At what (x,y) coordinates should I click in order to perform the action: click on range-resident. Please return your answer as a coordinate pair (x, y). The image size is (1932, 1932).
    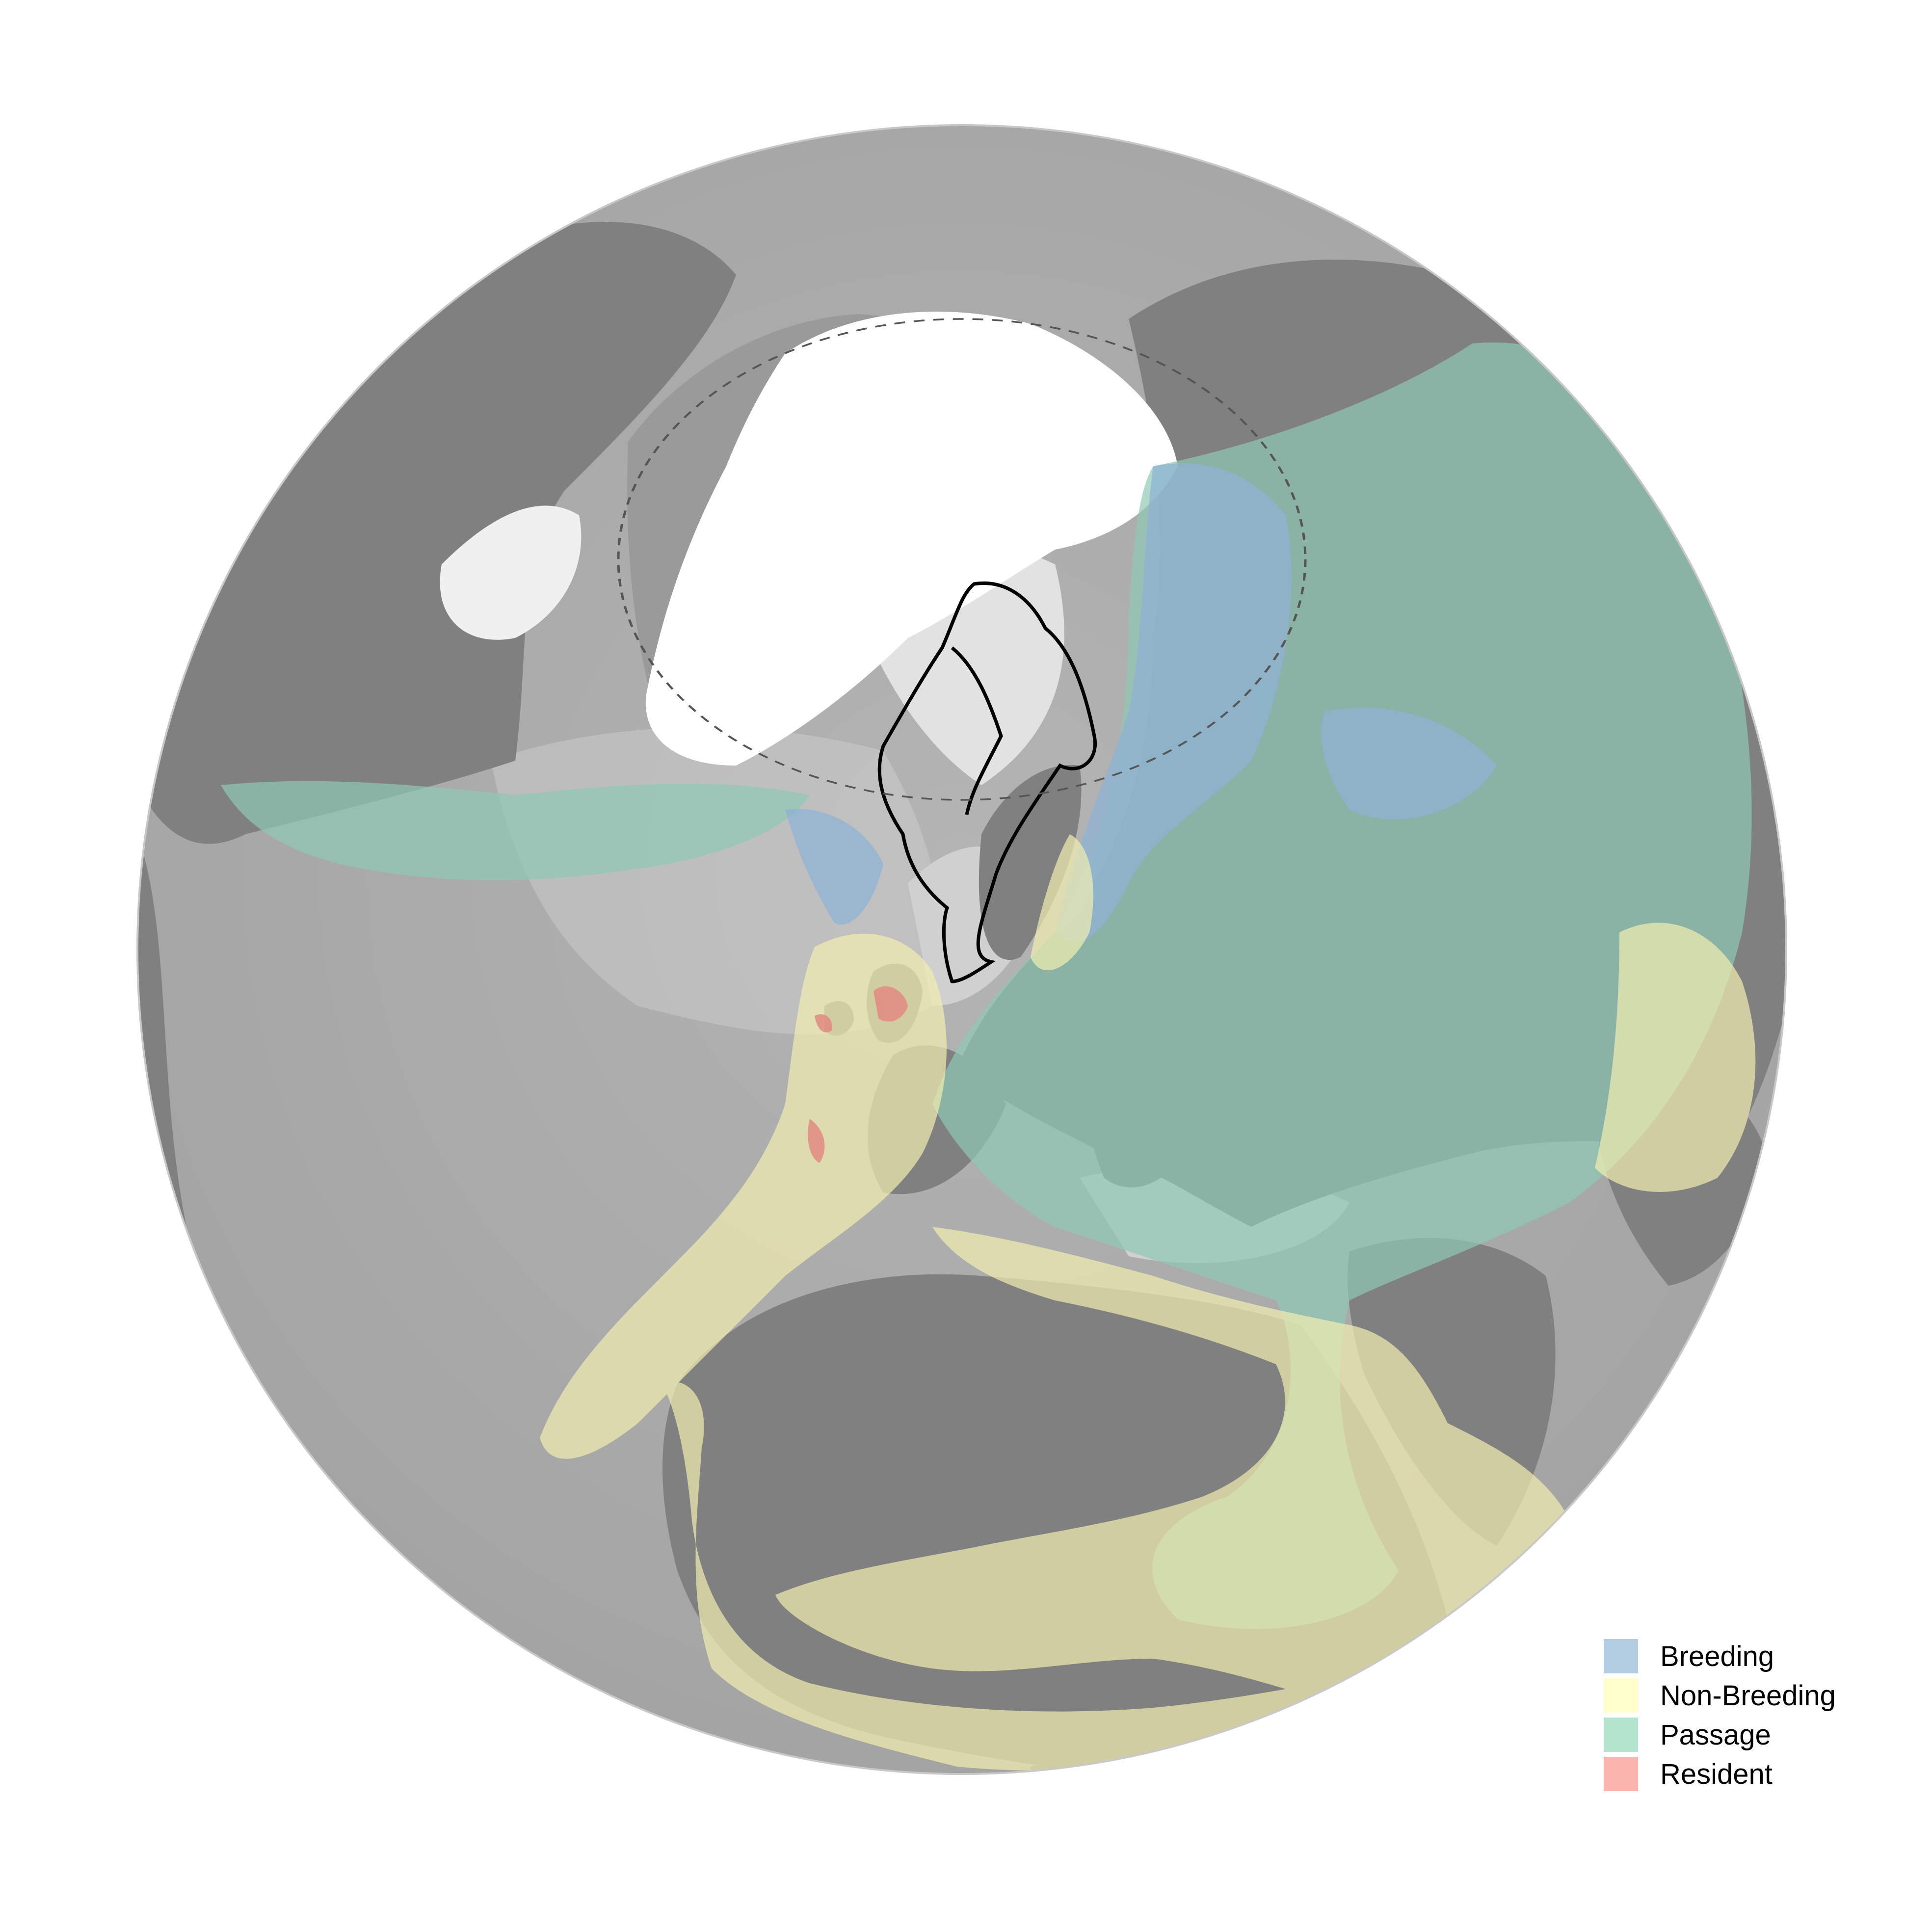
    Looking at the image, I should click on (858, 1074).